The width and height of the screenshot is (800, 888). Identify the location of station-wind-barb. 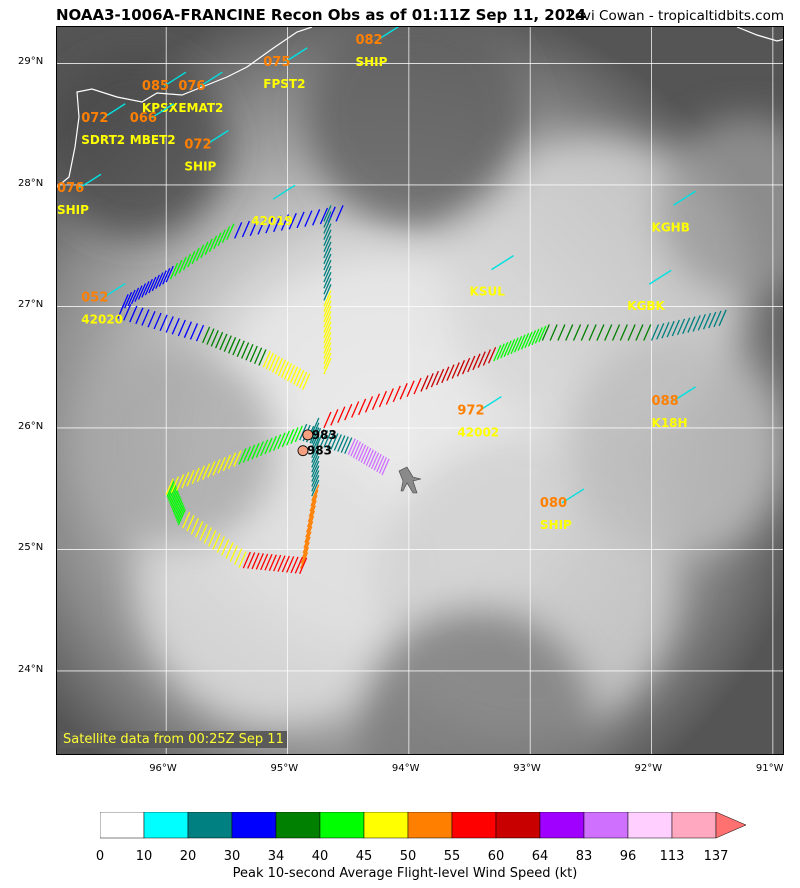
(114, 111).